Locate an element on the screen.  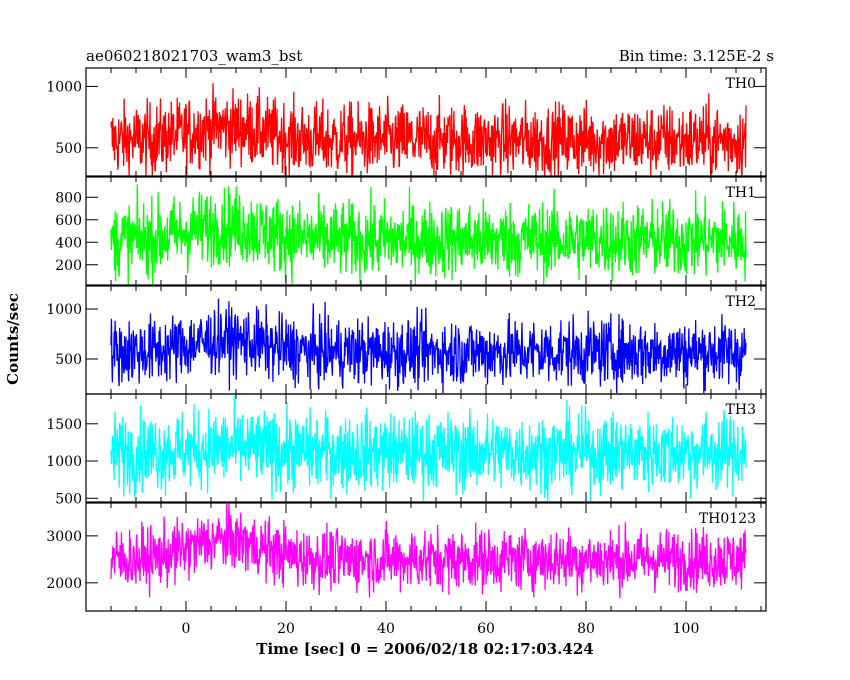
series-th3 is located at coordinates (428, 448).